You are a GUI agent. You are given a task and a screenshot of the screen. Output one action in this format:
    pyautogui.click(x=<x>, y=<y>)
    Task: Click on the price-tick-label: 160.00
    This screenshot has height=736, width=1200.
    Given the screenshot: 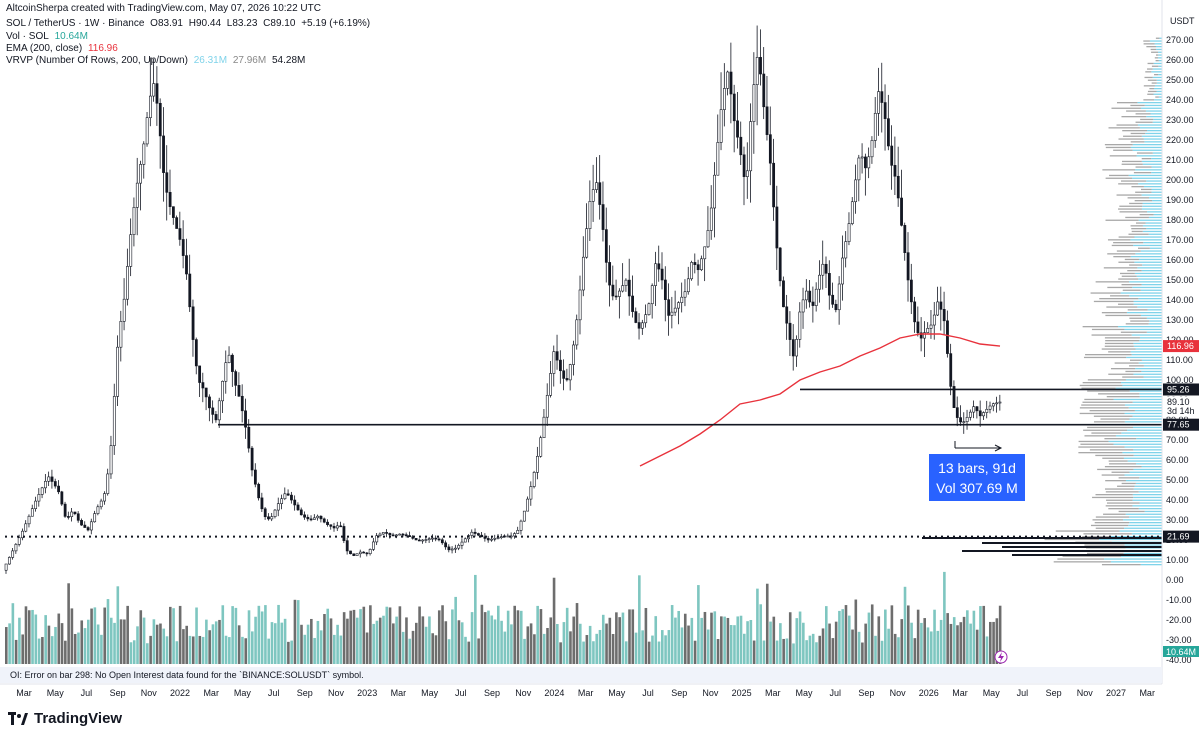 What is the action you would take?
    pyautogui.click(x=1180, y=260)
    